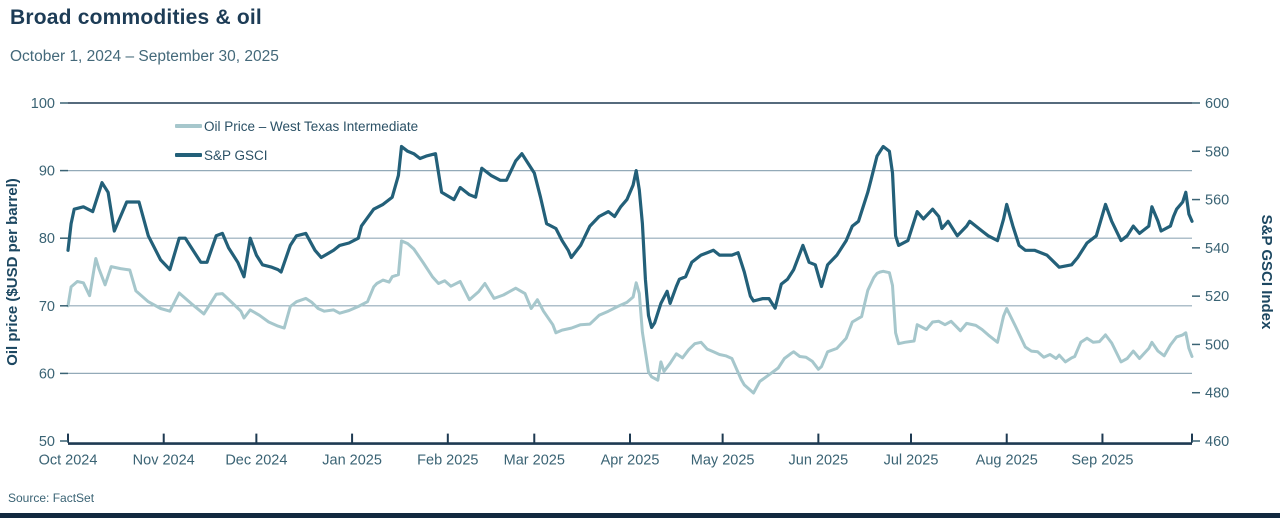 This screenshot has width=1280, height=522. What do you see at coordinates (1007, 461) in the screenshot?
I see `x-tick-label: Aug 2025` at bounding box center [1007, 461].